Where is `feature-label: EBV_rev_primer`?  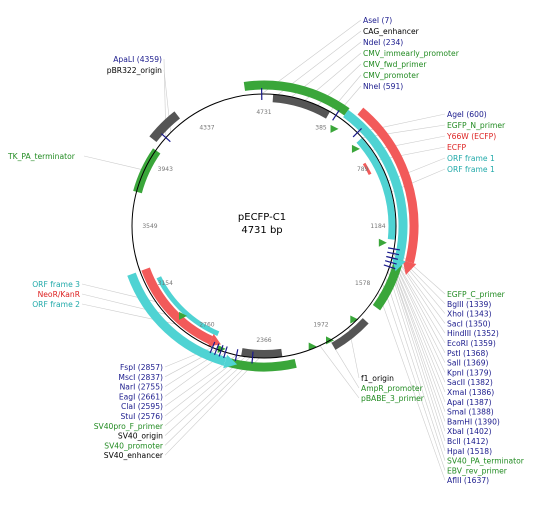 feature-label: EBV_rev_primer is located at coordinates (477, 470).